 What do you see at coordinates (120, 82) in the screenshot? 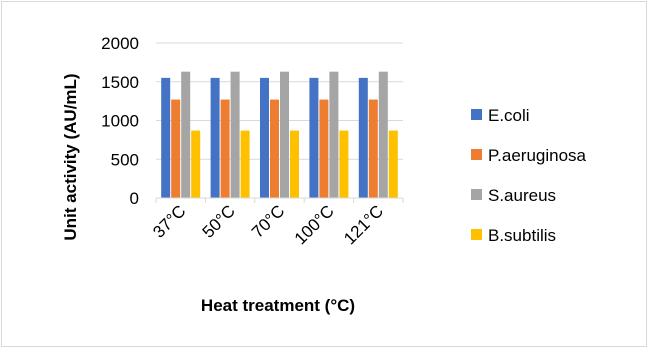
I see `y-tick-label: 1500` at bounding box center [120, 82].